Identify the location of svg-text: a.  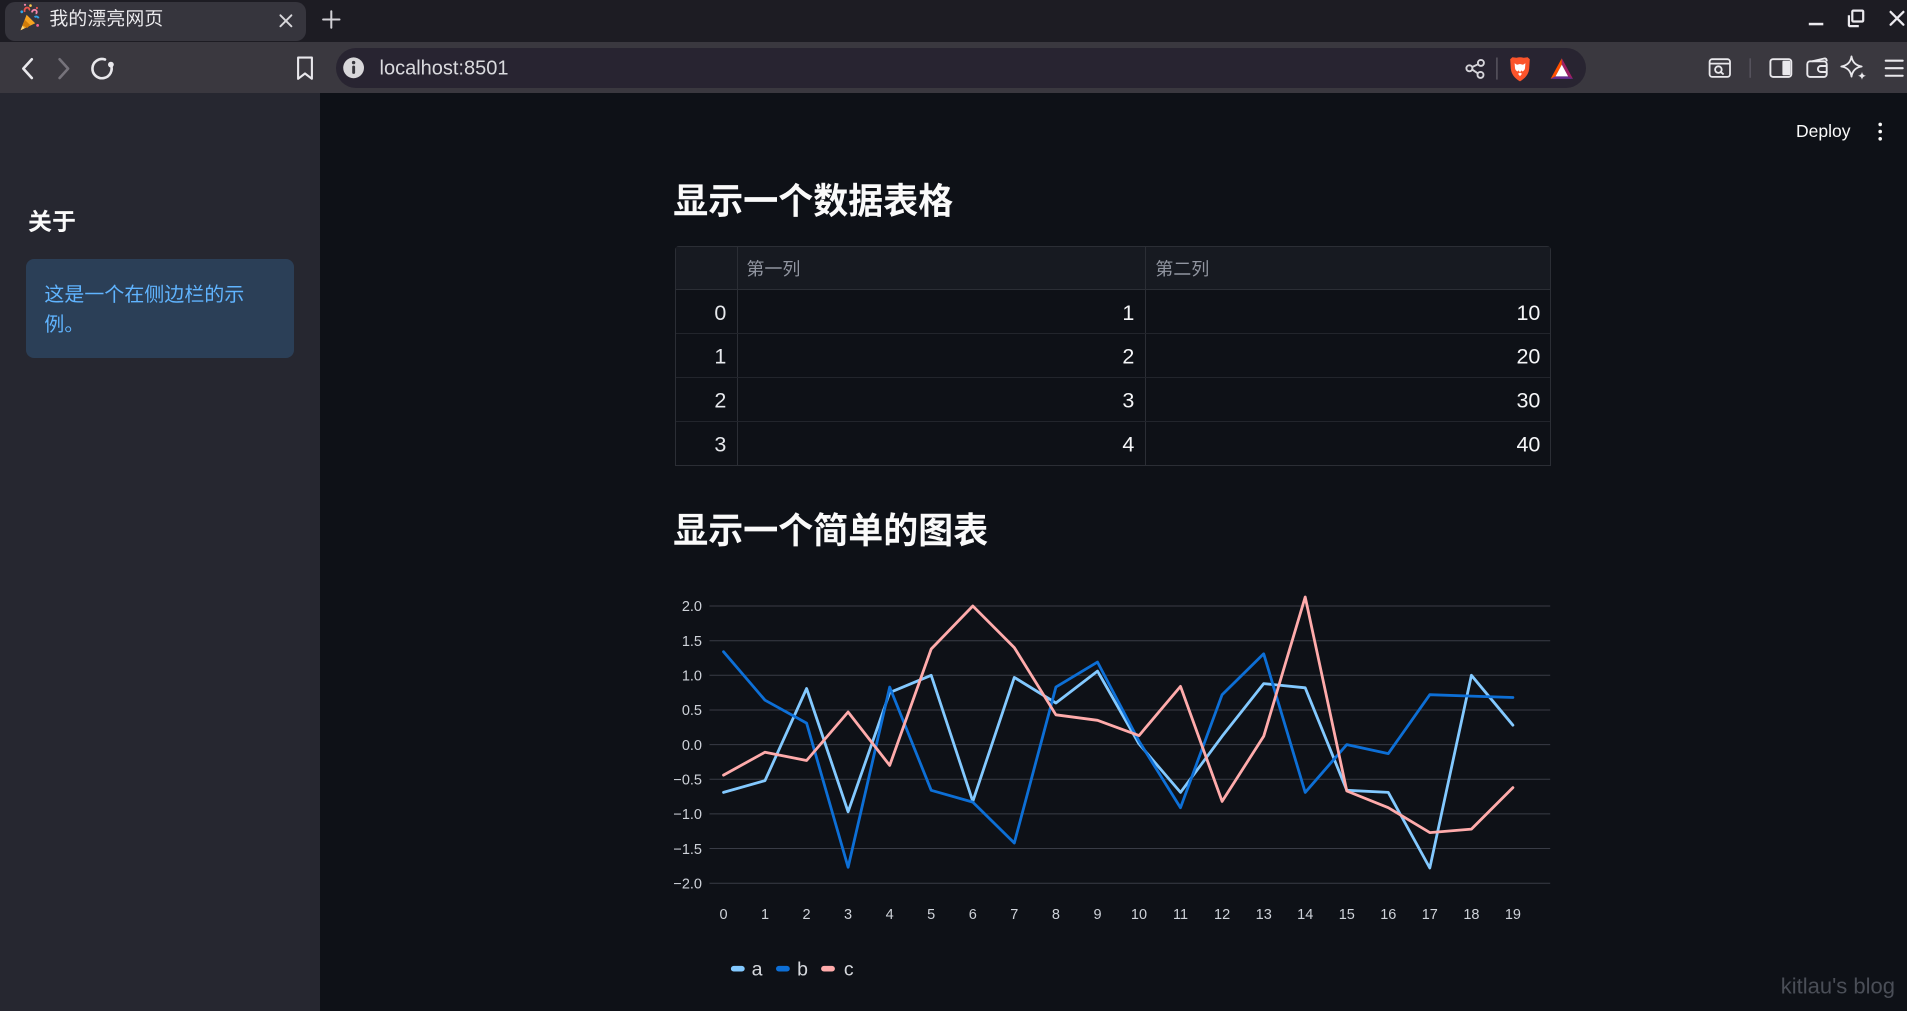
(757, 969).